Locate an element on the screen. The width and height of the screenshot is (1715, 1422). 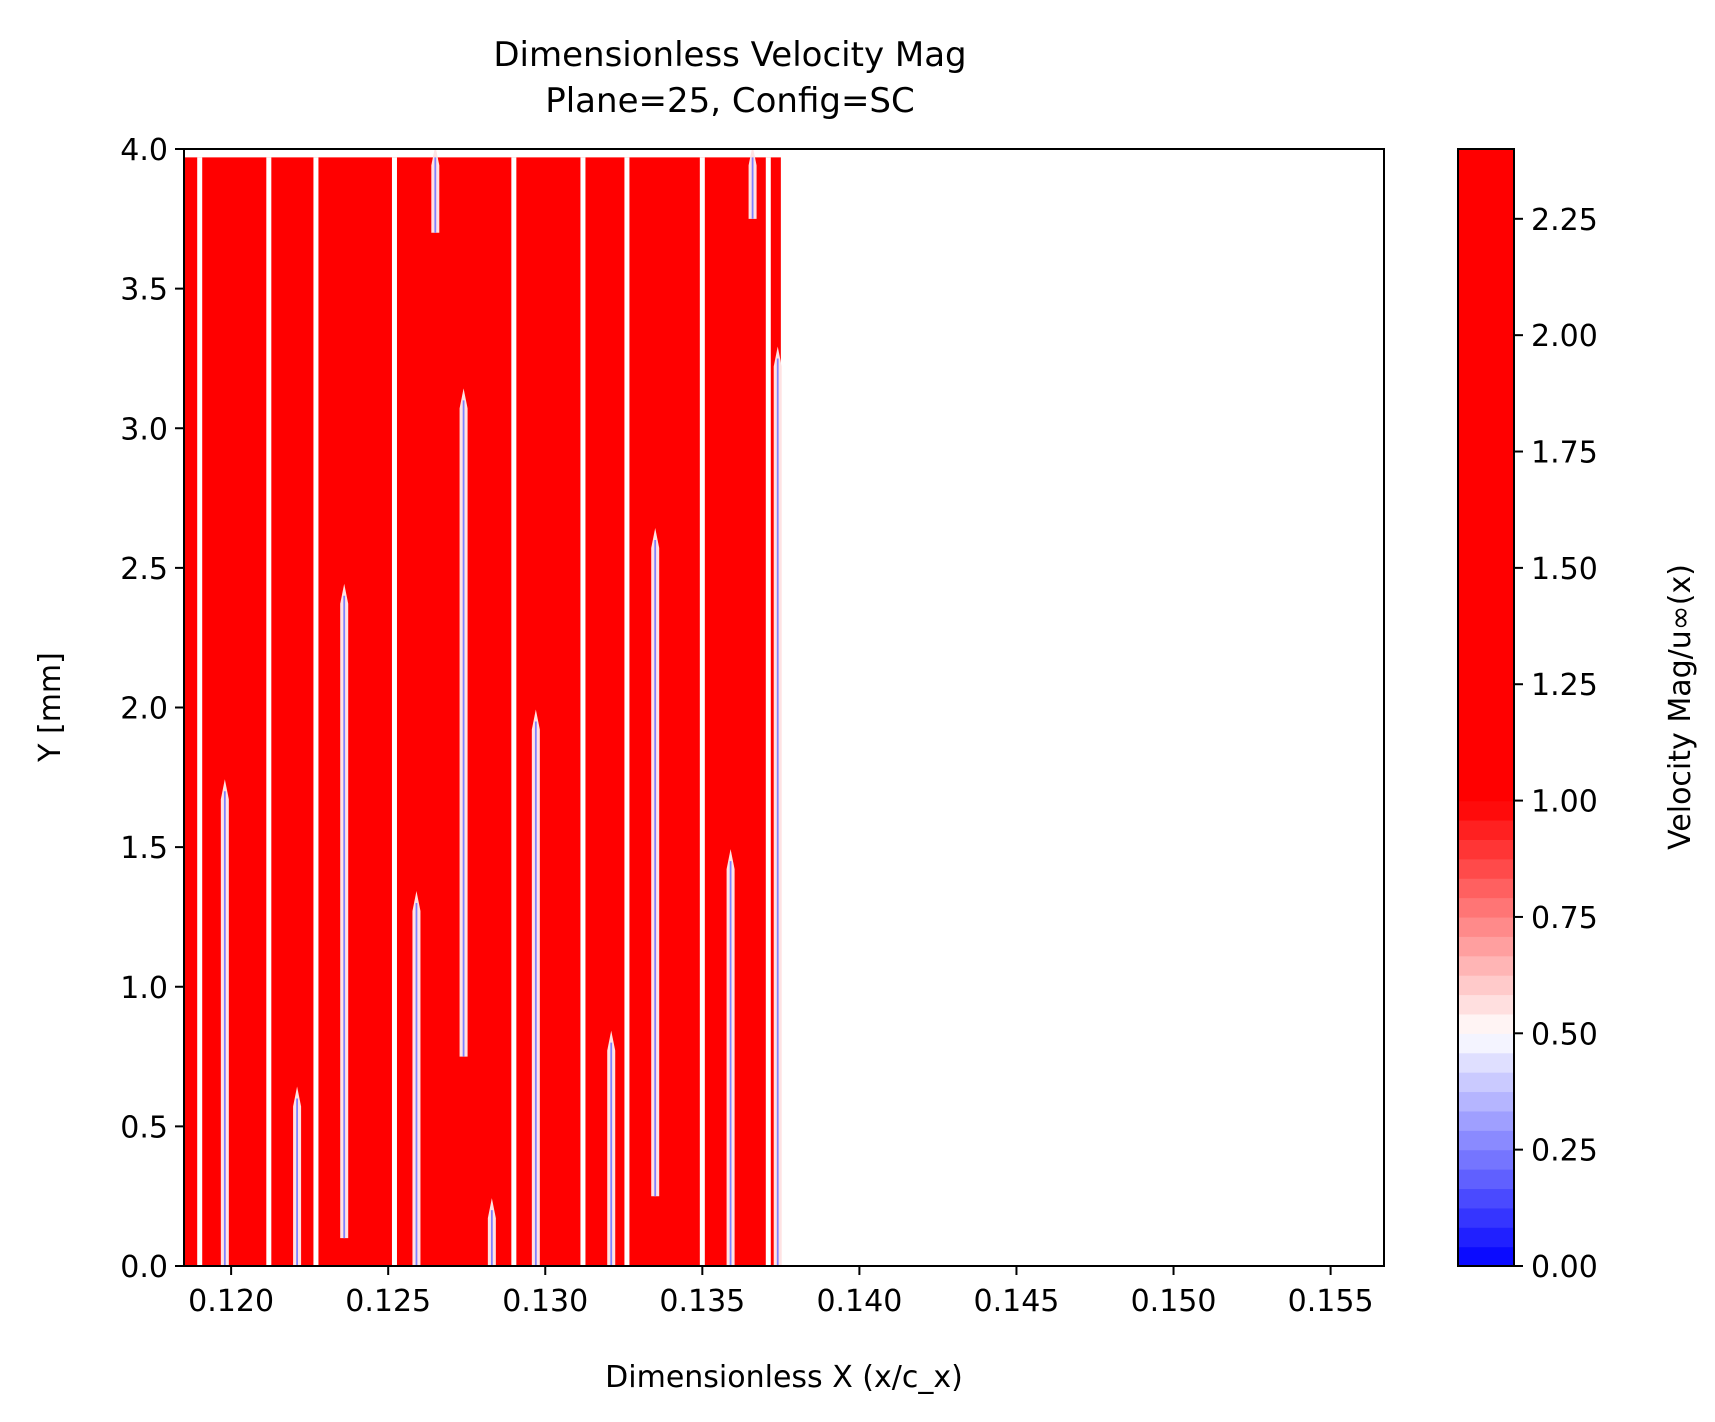
colorbar-tick-label: 1.00 is located at coordinates (1564, 802).